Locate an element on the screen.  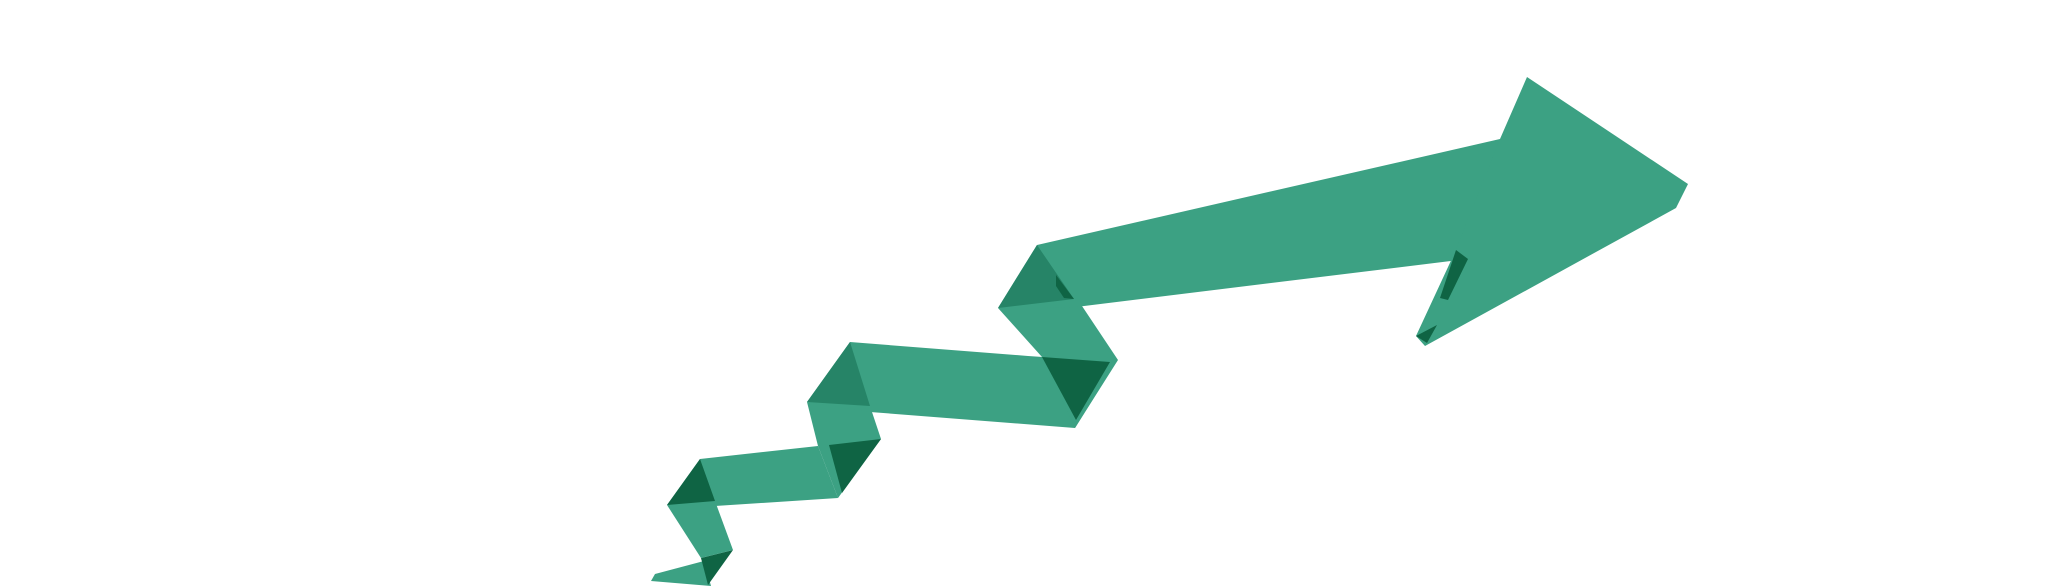
arrowhead is located at coordinates (1552, 211).